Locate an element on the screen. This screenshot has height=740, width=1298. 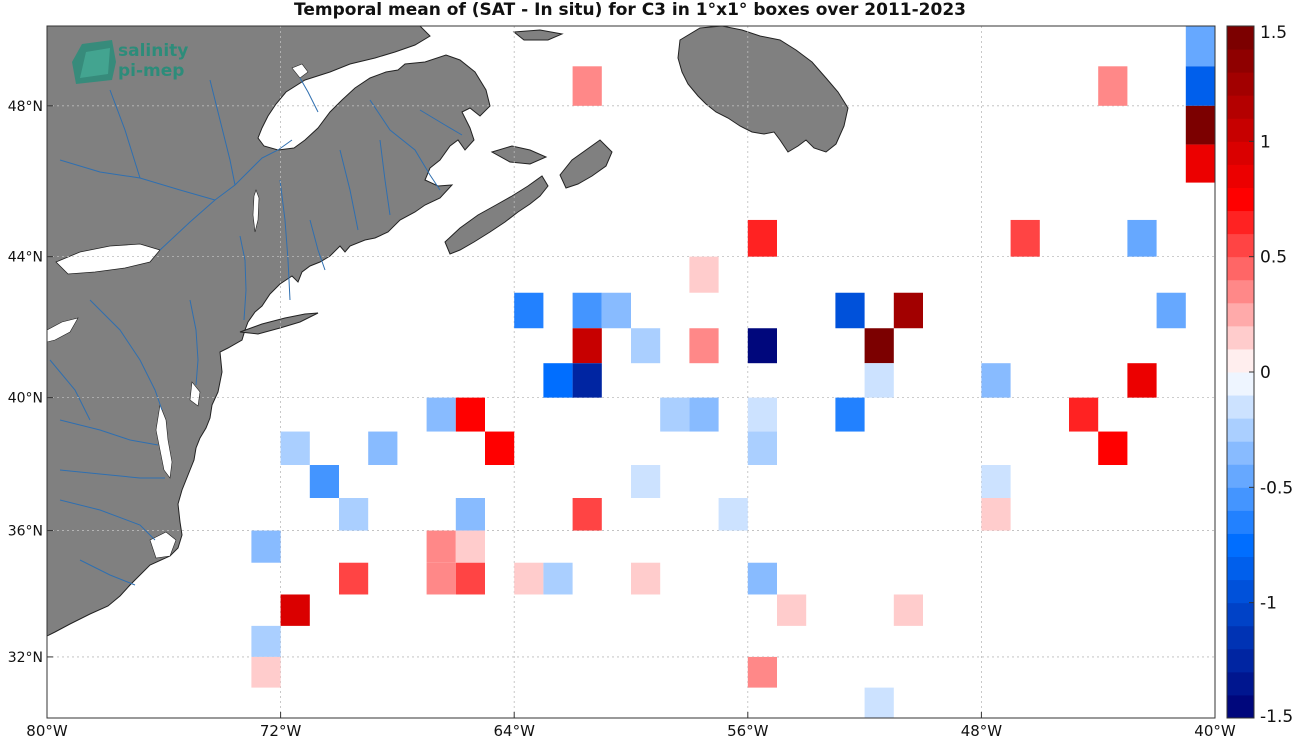
land-newfoundland is located at coordinates (763, 89).